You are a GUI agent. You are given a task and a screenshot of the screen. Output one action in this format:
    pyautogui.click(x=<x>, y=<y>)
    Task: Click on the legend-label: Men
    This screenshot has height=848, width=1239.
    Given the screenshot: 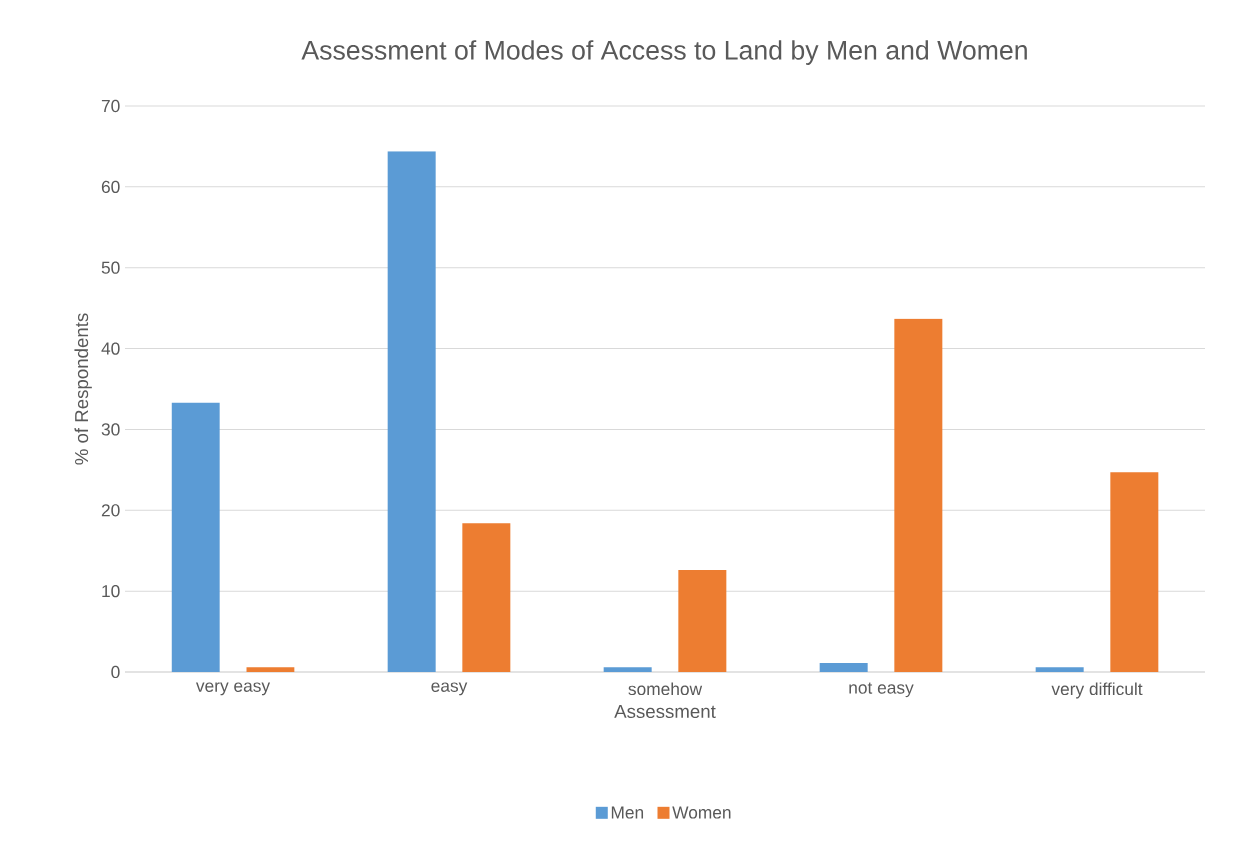 What is the action you would take?
    pyautogui.click(x=627, y=812)
    